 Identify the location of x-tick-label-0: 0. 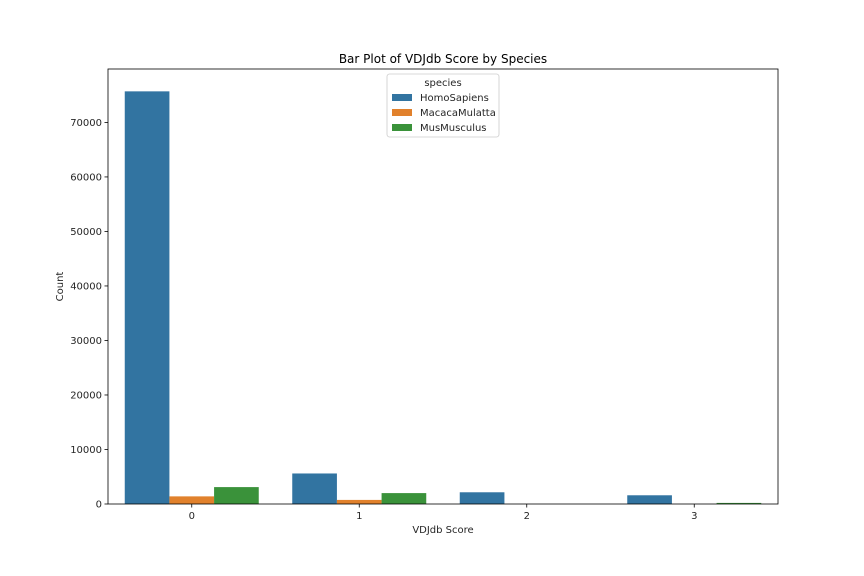
(192, 516).